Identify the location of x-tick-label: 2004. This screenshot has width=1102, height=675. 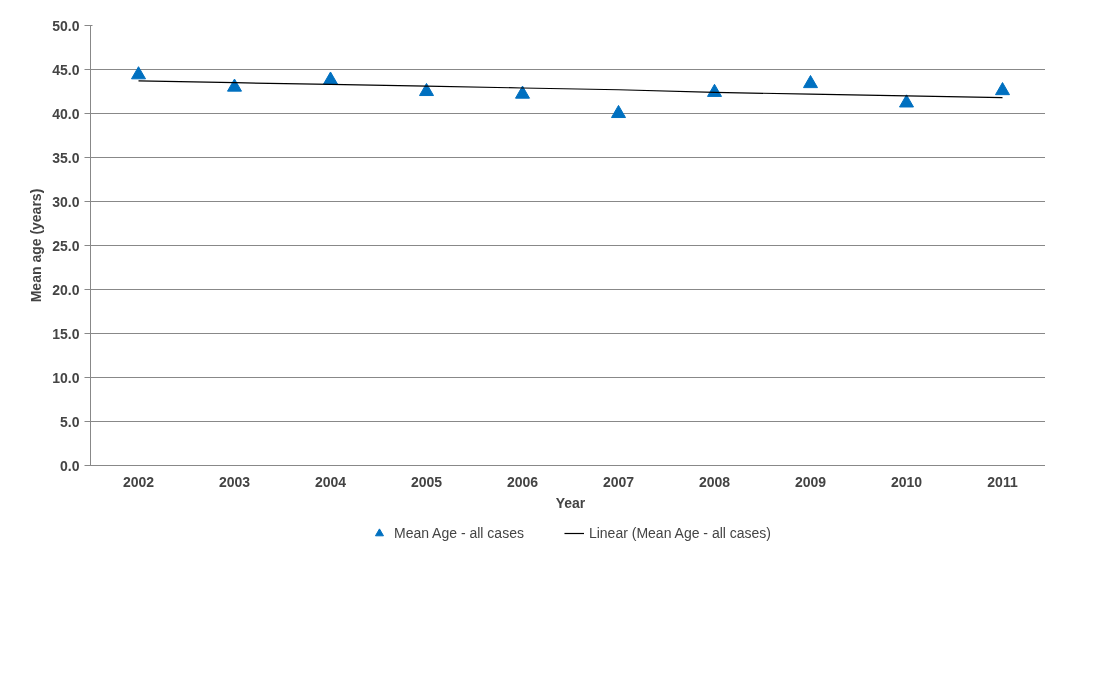
(330, 481).